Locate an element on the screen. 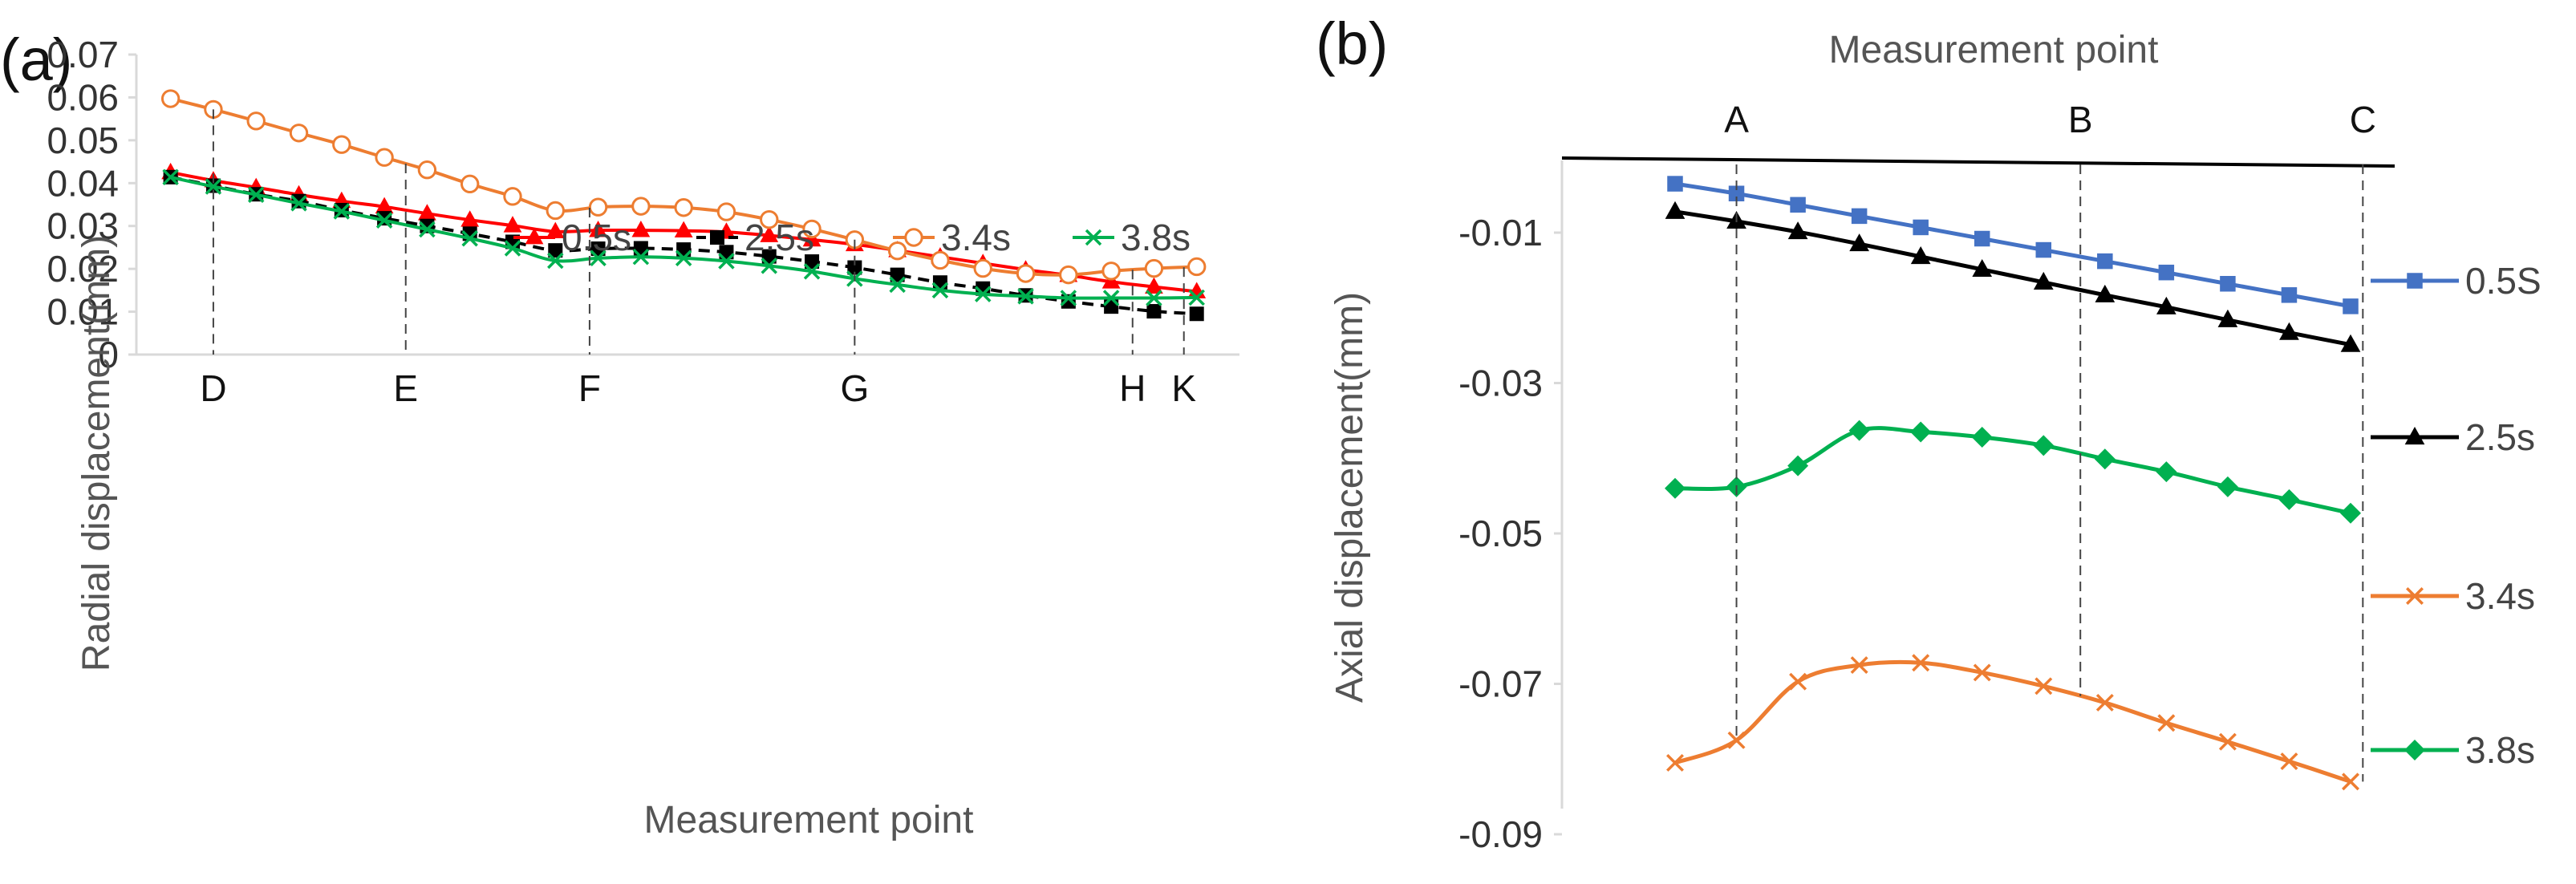 The width and height of the screenshot is (2576, 884). chart-b-legend-label: 3.4s is located at coordinates (2500, 596).